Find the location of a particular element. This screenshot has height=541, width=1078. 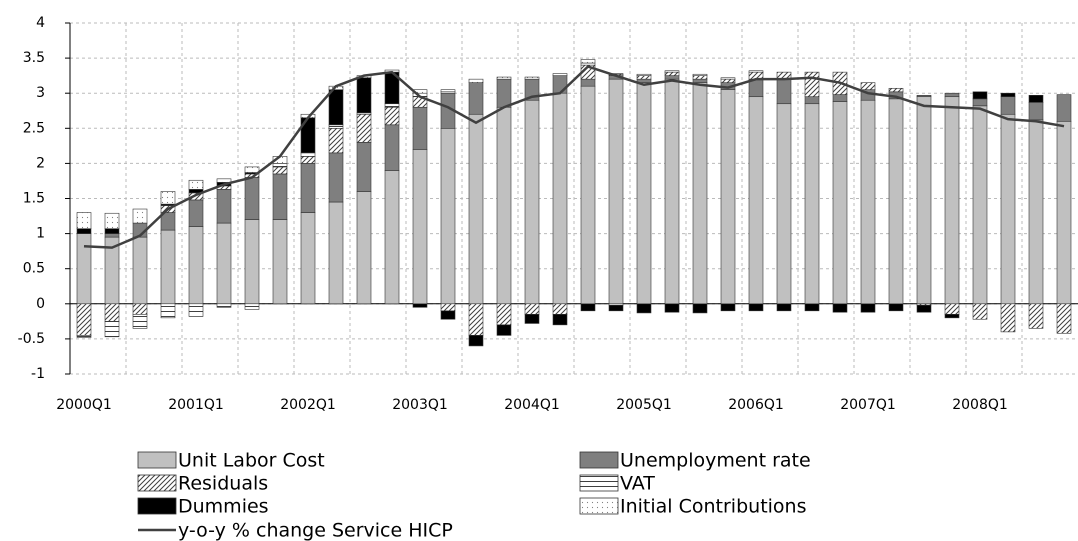

x-tick-label: 2003Q1 is located at coordinates (420, 405).